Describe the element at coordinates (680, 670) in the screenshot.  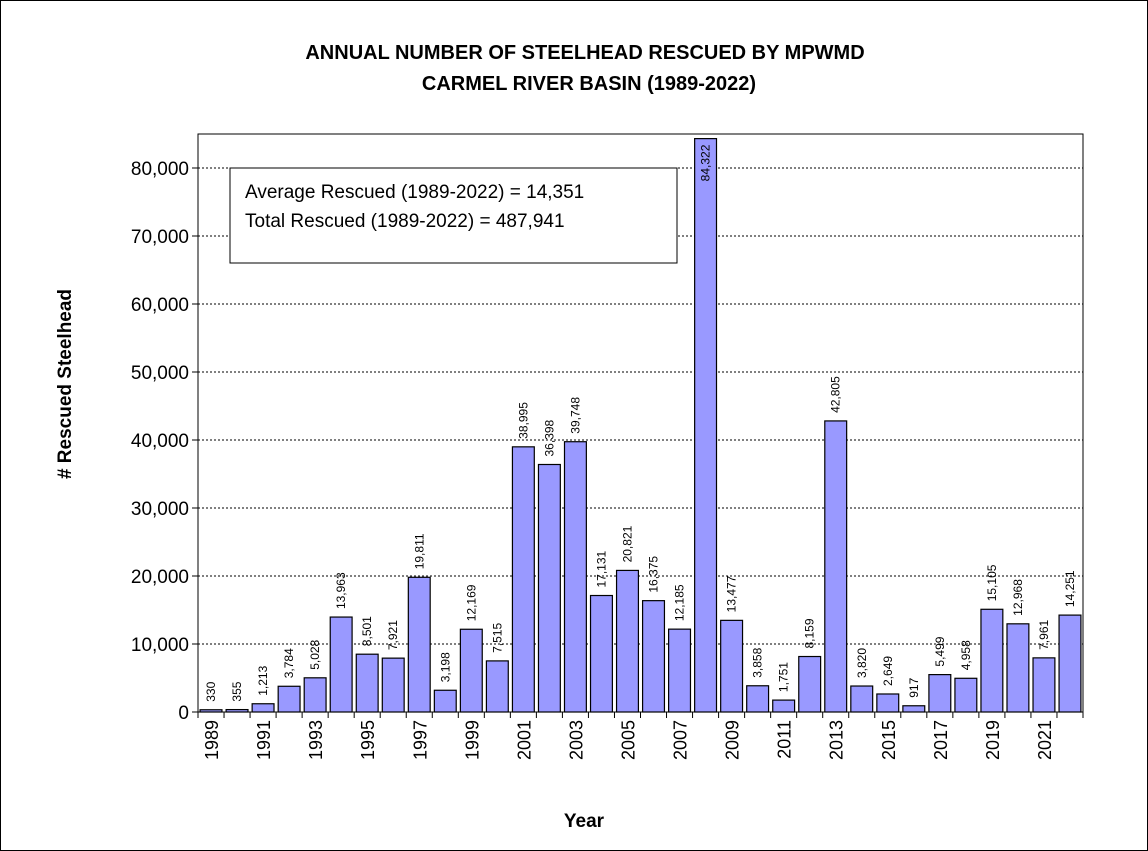
I see `bar-2007` at that location.